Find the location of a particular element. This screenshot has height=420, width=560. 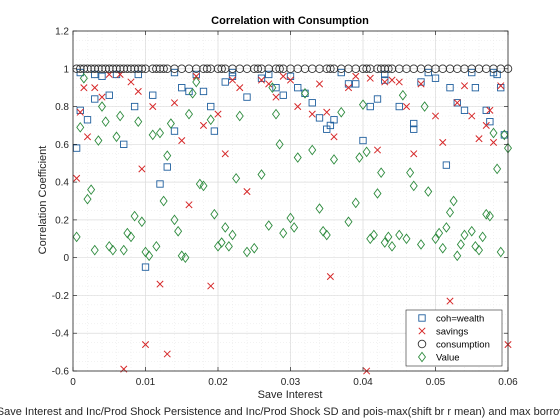

y-tick-label: -0.4 is located at coordinates (61, 334).